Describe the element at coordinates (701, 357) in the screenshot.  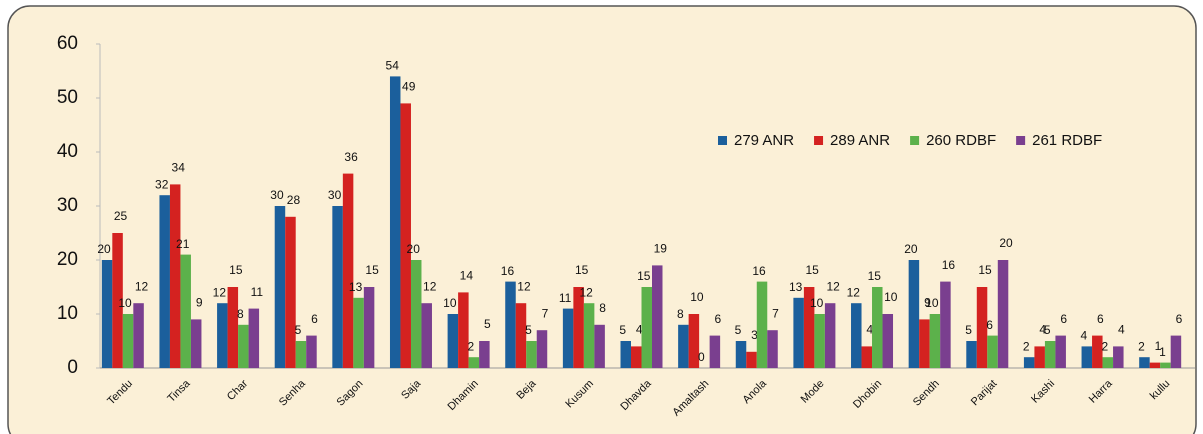
I see `value-label: 0` at that location.